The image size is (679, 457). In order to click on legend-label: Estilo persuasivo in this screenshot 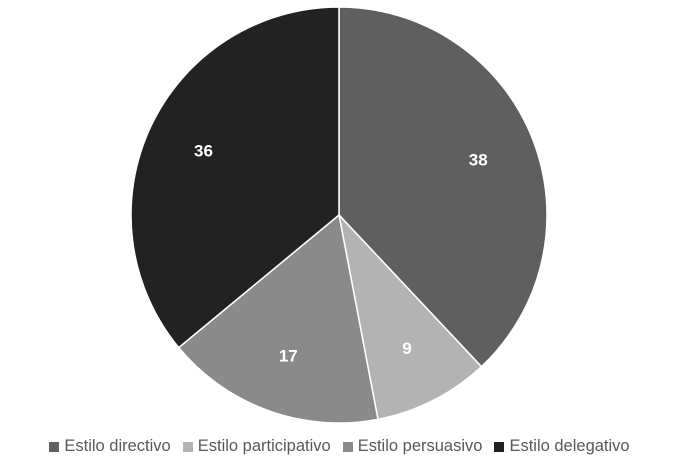, I will do `click(420, 446)`.